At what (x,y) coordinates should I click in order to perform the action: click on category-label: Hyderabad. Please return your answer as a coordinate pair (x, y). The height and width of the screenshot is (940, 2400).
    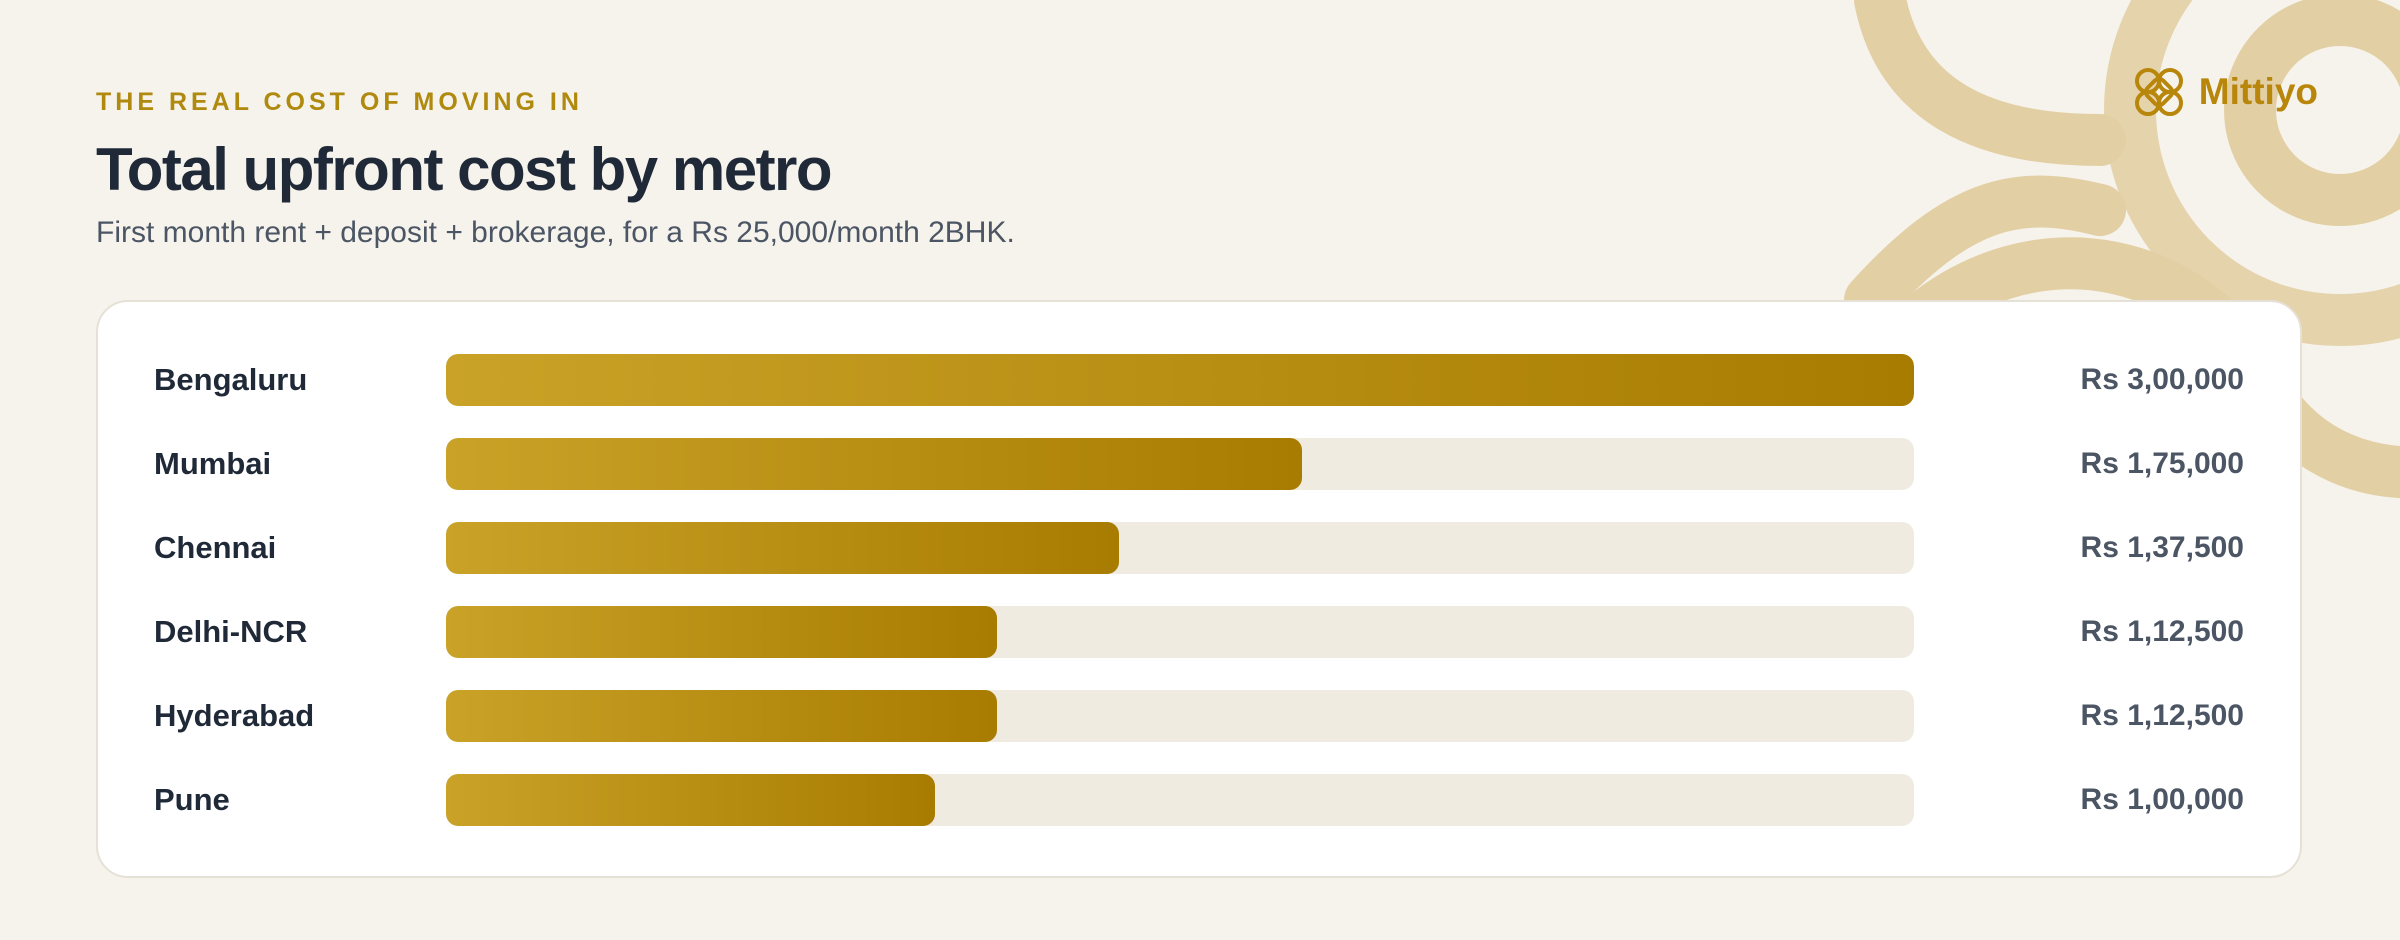
    Looking at the image, I should click on (234, 715).